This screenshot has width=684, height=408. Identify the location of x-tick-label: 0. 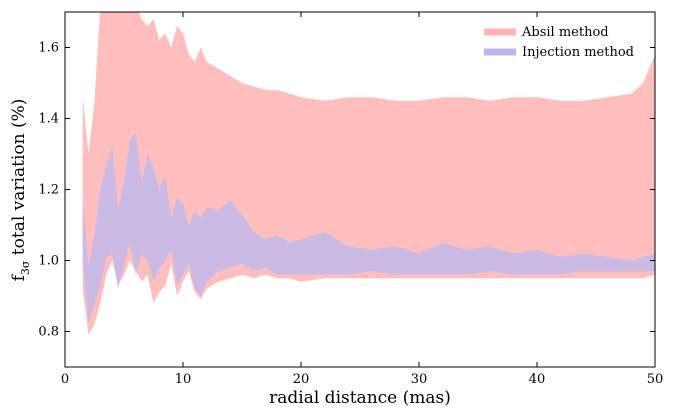
(65, 379).